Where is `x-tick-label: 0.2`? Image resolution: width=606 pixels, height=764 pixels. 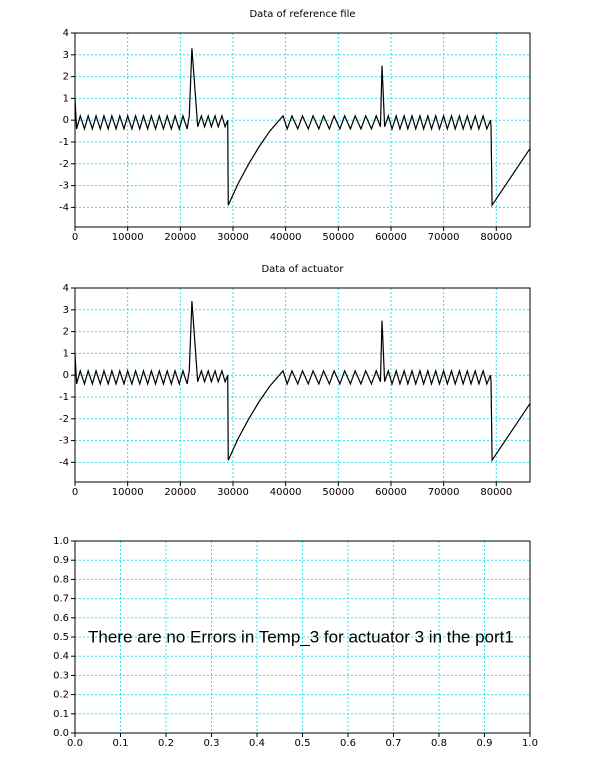 x-tick-label: 0.2 is located at coordinates (166, 743).